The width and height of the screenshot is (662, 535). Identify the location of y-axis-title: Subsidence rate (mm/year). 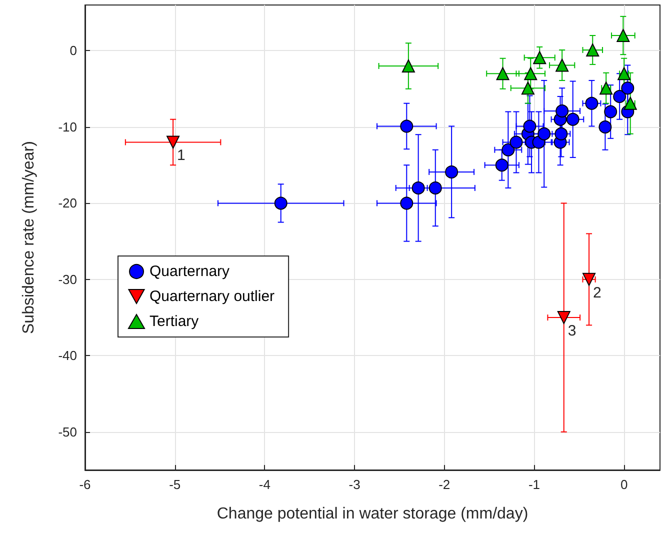
(29, 237).